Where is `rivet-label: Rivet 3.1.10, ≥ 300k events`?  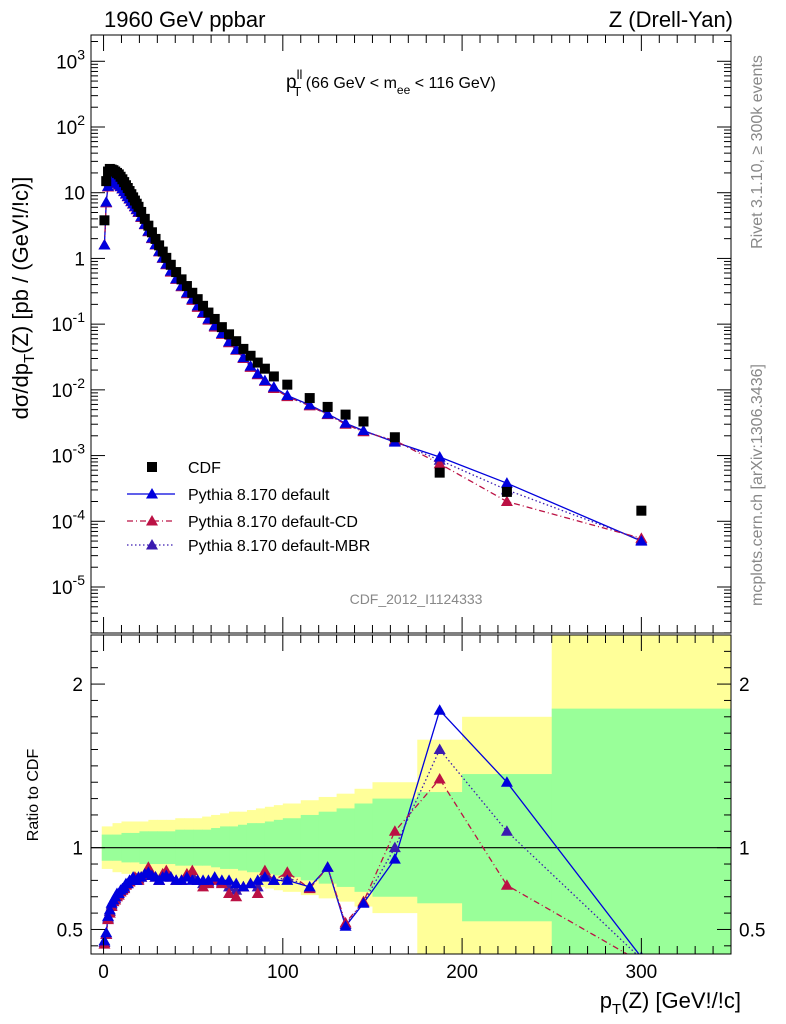 rivet-label: Rivet 3.1.10, ≥ 300k events is located at coordinates (757, 152).